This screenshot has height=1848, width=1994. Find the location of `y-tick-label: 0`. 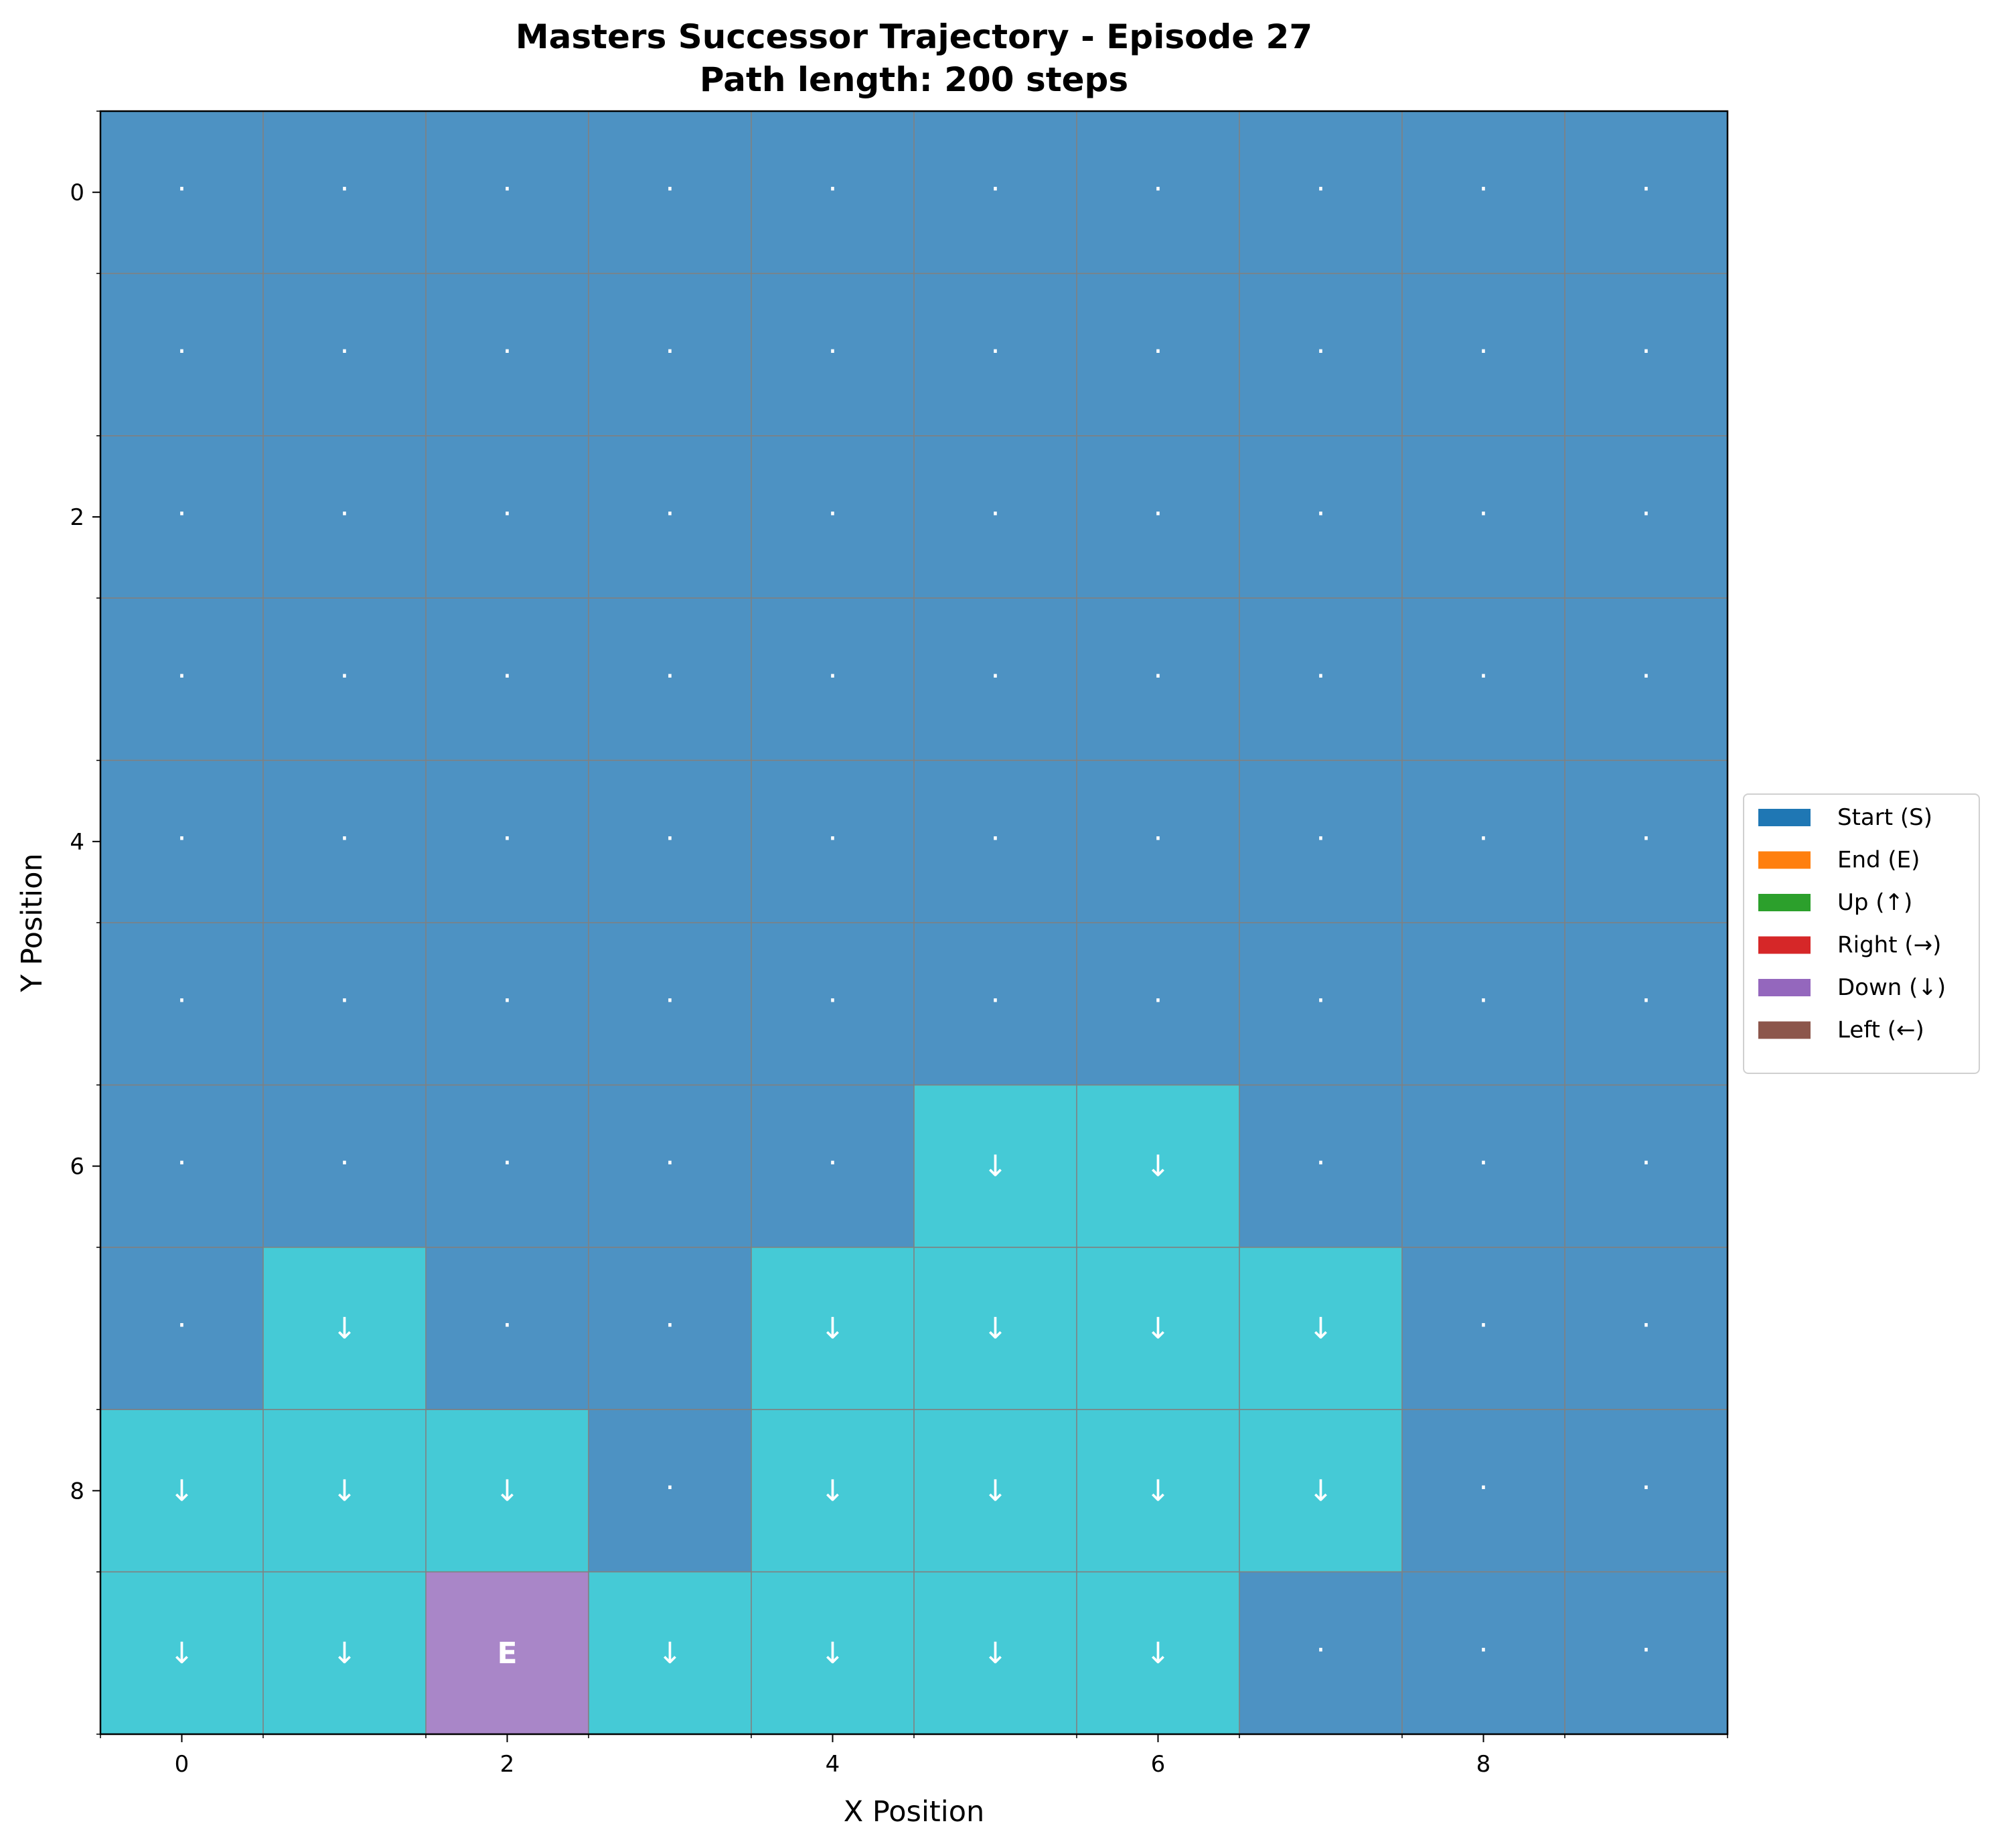

y-tick-label: 0 is located at coordinates (77, 192).